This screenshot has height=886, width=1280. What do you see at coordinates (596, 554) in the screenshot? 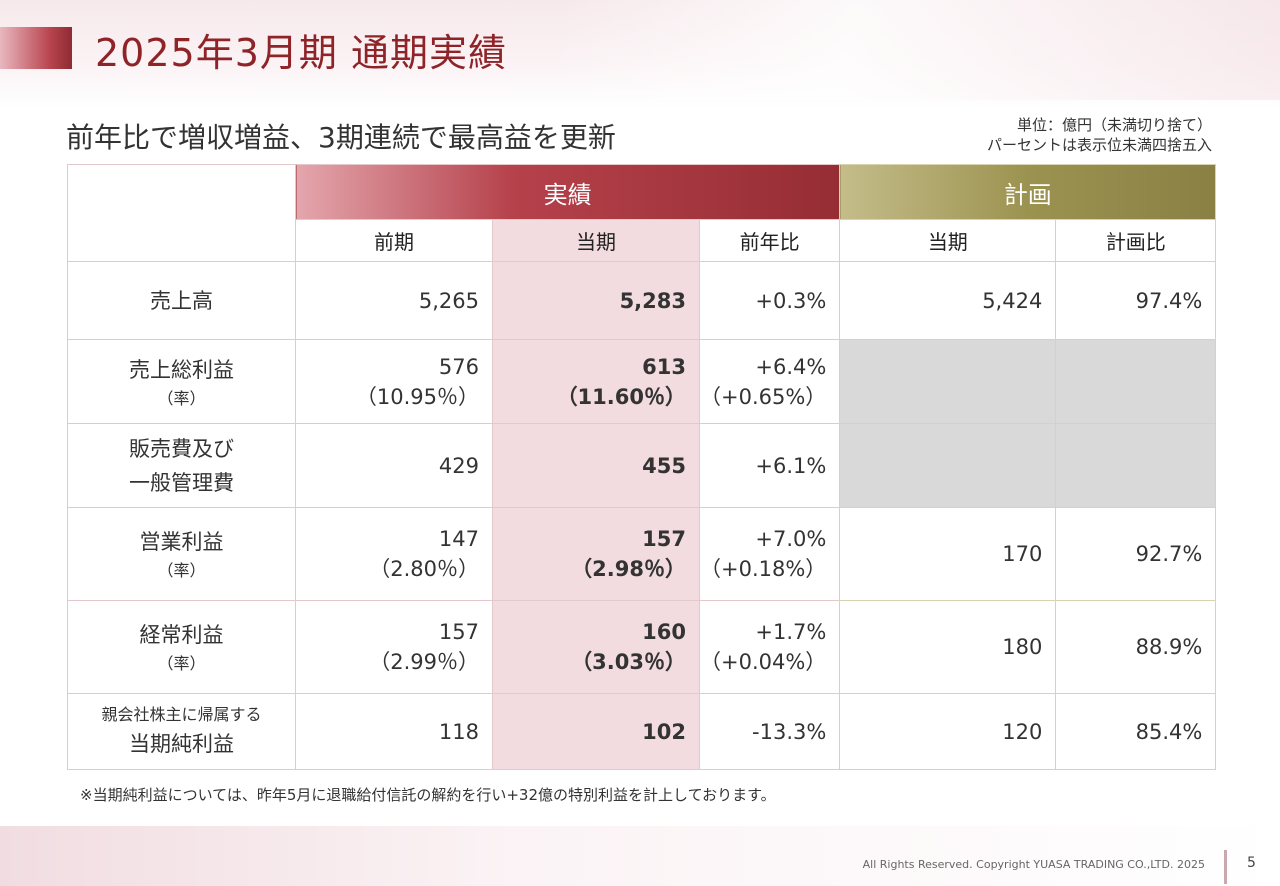
I see `cell-current: 157 （2.98％）` at bounding box center [596, 554].